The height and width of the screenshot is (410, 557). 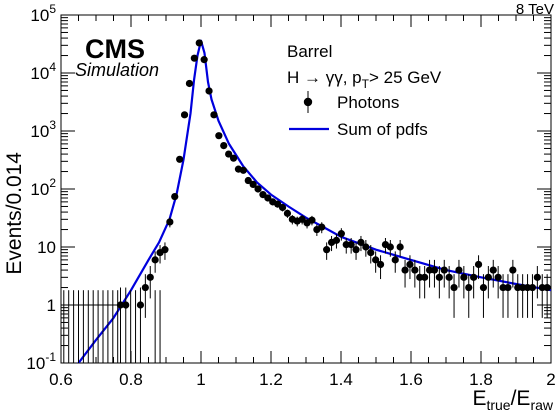 I want to click on x-tick-label: 1.2, so click(x=271, y=379).